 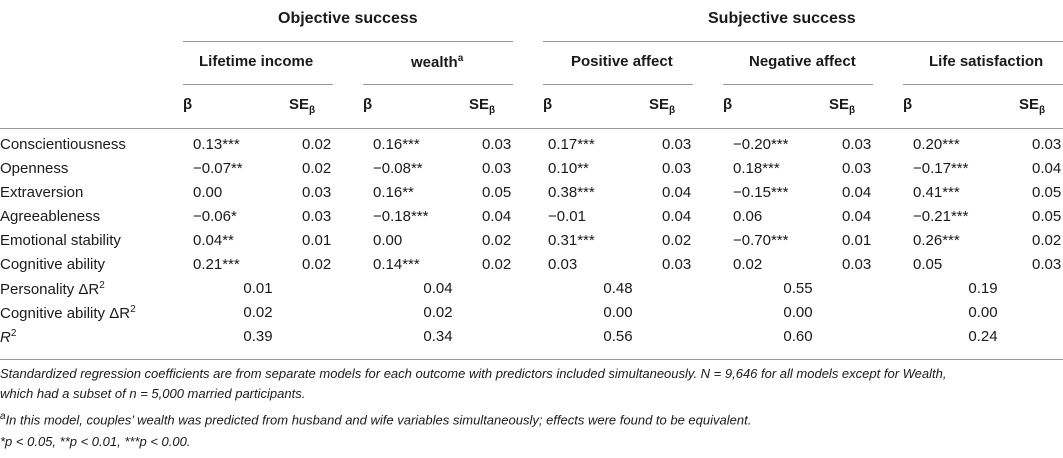 What do you see at coordinates (761, 240) in the screenshot?
I see `beta-cell: −0.70***` at bounding box center [761, 240].